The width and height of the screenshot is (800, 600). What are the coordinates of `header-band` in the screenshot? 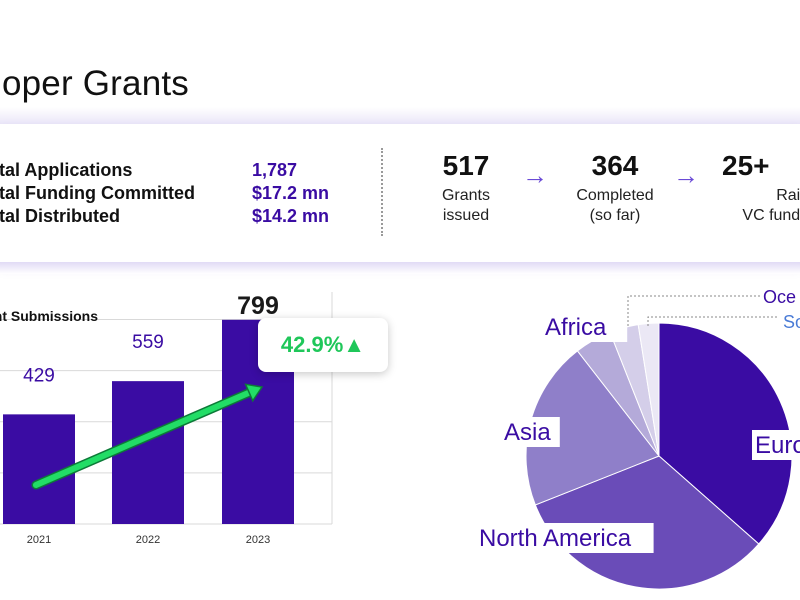 It's located at (400, 117).